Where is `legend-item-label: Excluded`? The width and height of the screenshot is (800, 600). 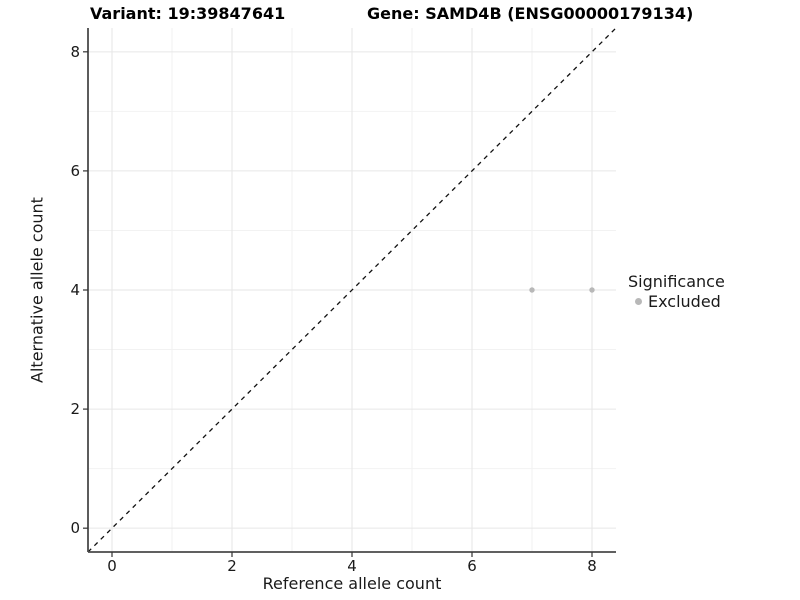 legend-item-label: Excluded is located at coordinates (684, 301).